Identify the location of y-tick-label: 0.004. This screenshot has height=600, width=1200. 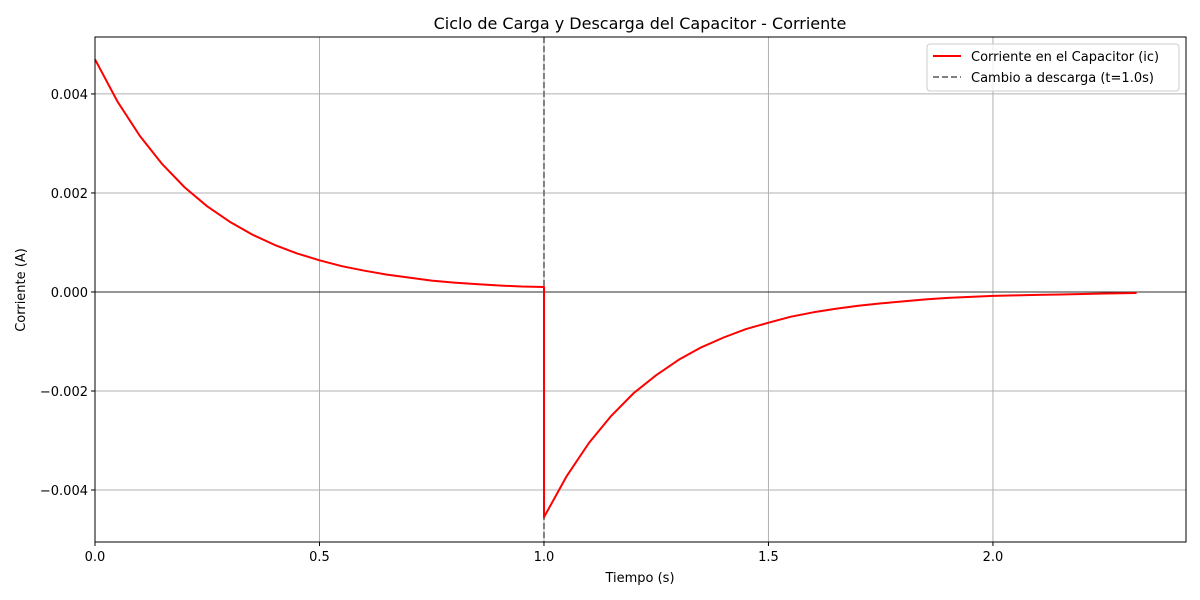
(69, 95).